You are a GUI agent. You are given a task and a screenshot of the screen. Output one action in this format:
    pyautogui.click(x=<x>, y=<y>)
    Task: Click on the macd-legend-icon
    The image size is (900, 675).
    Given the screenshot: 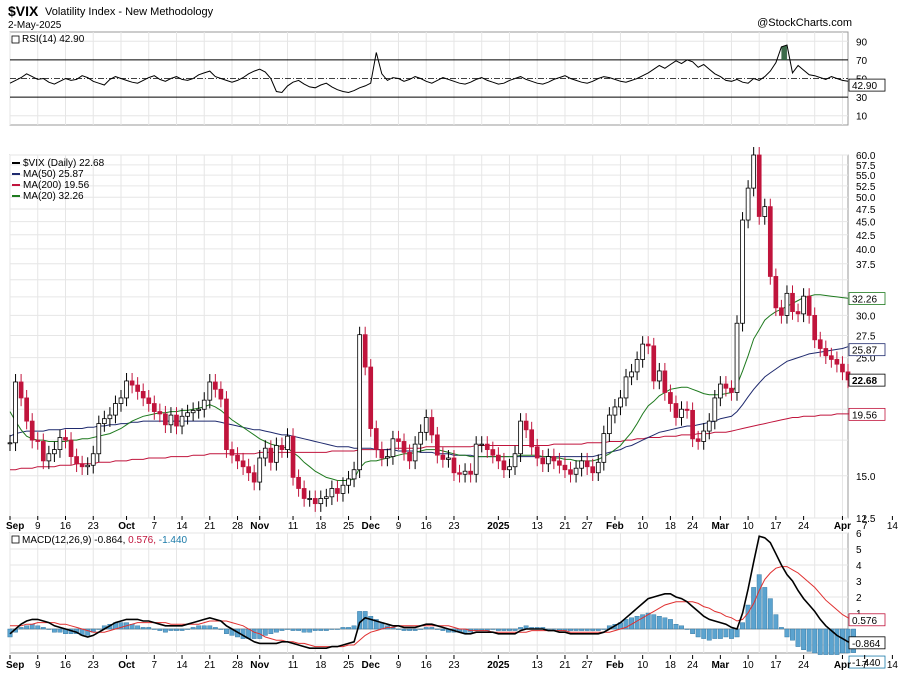 What is the action you would take?
    pyautogui.click(x=15, y=539)
    